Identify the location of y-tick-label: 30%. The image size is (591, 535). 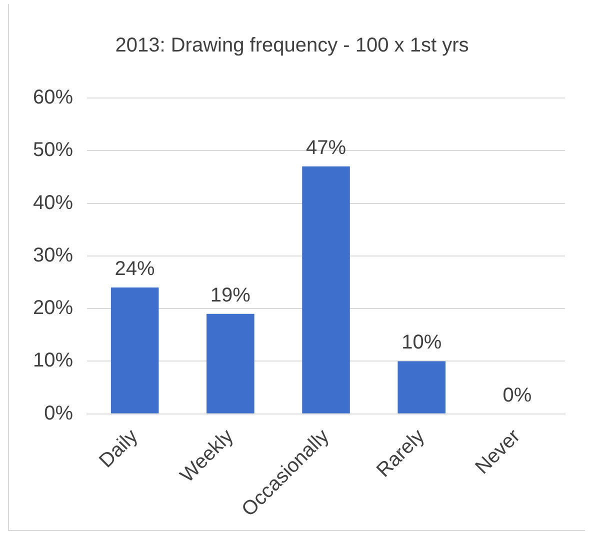
(53, 255).